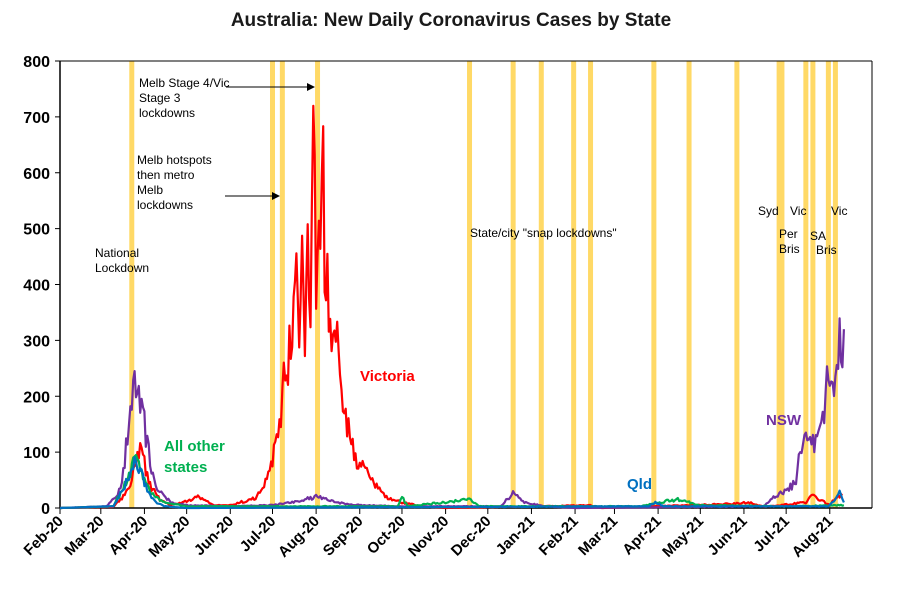  Describe the element at coordinates (36, 118) in the screenshot. I see `y-tick-label: 700` at that location.